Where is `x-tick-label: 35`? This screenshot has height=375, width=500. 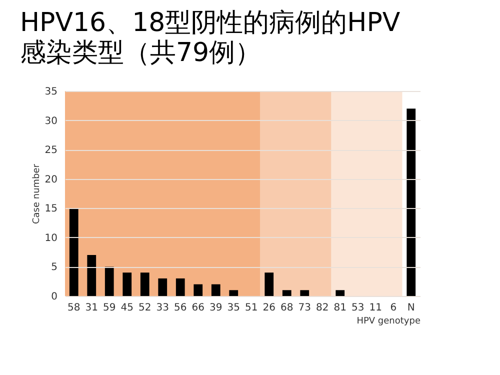 x-tick-label: 35 is located at coordinates (233, 308).